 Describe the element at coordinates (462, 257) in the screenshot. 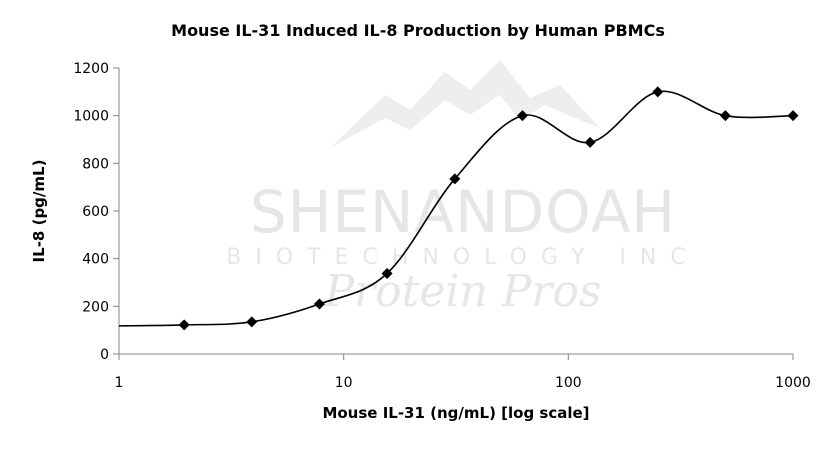

I see `watermark-line2: BIOTECHNOLOGY INC` at that location.